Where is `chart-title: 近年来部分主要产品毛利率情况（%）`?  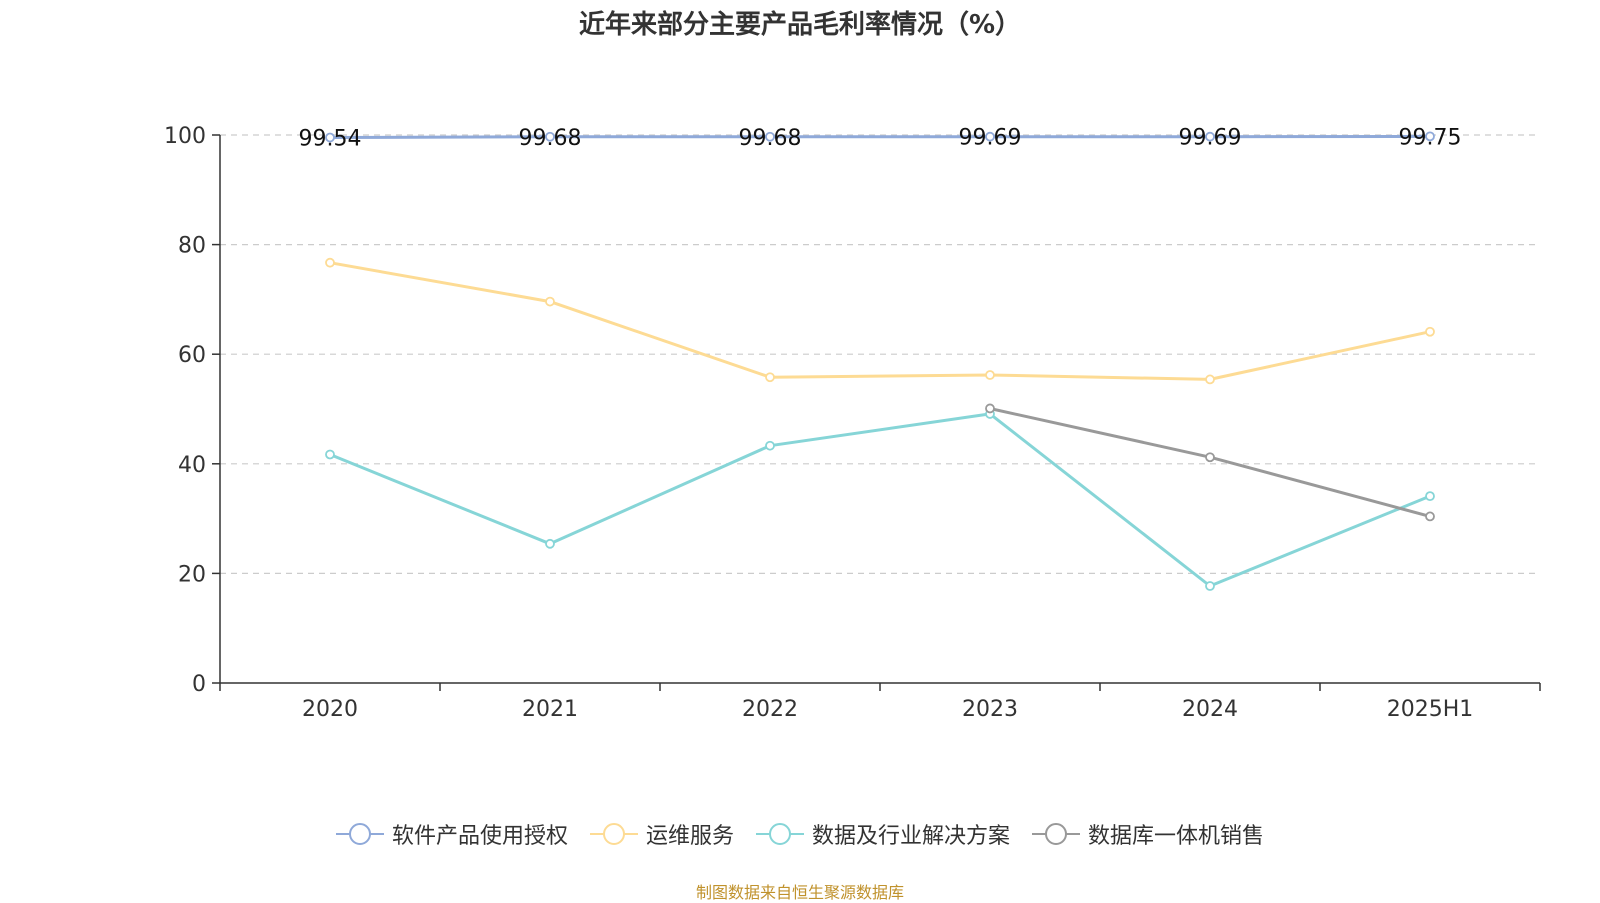 chart-title: 近年来部分主要产品毛利率情况（%） is located at coordinates (800, 25).